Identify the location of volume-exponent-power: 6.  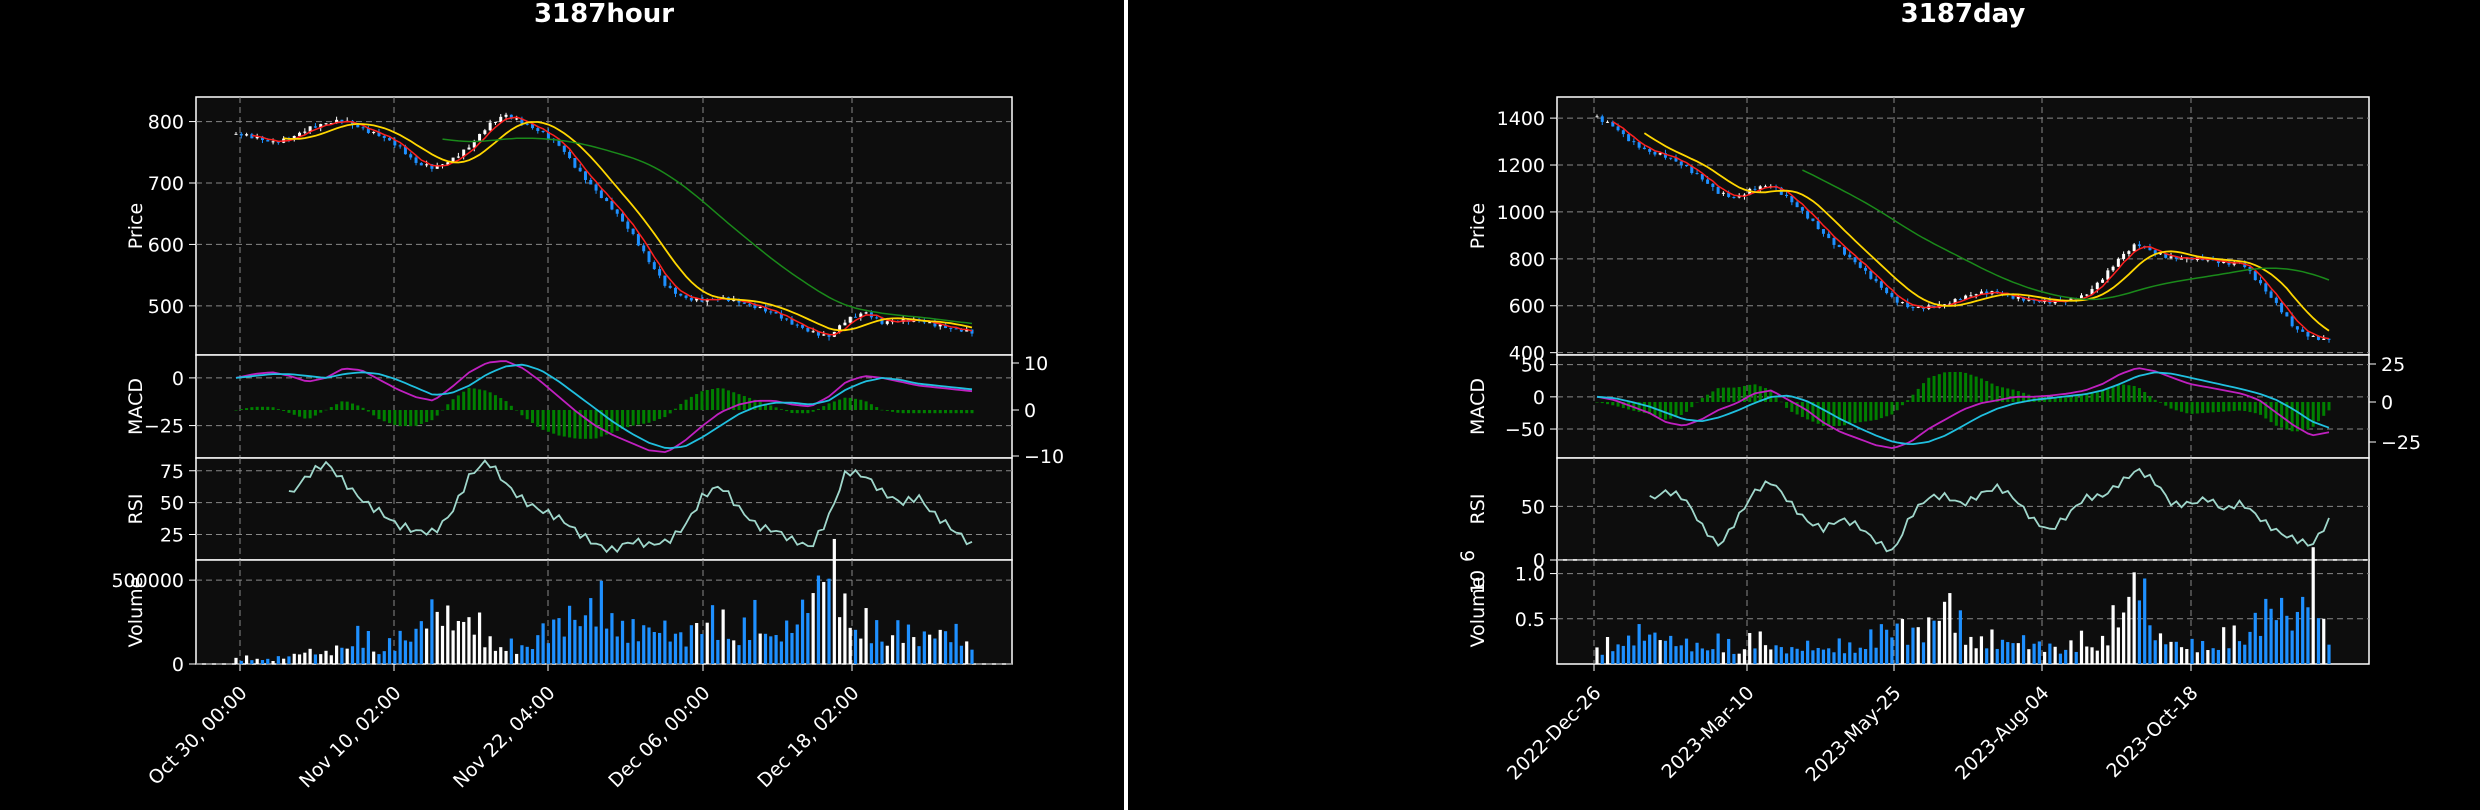
(1468, 556).